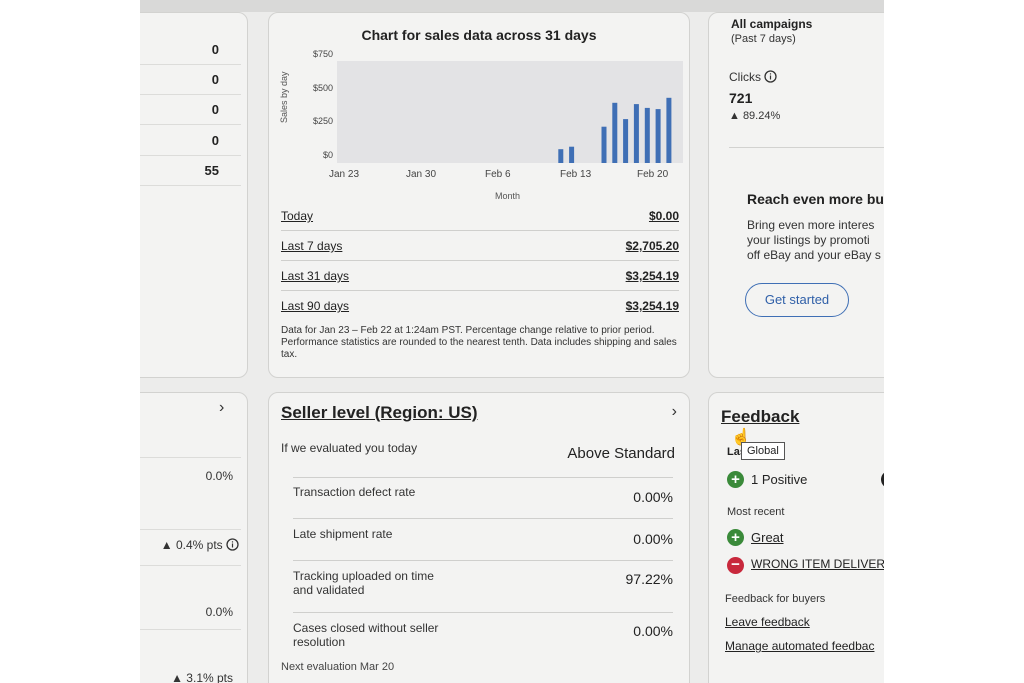  Describe the element at coordinates (190, 171) in the screenshot. I see `summary-value: 55` at that location.